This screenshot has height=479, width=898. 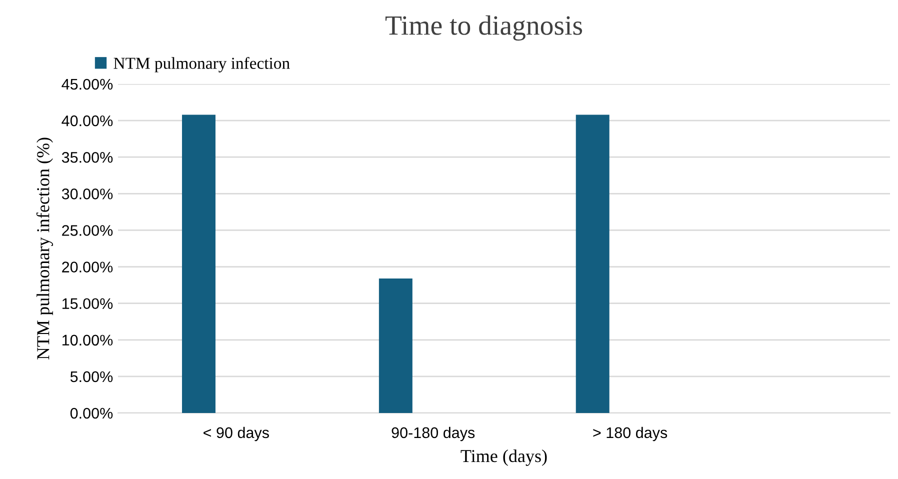 What do you see at coordinates (87, 230) in the screenshot?
I see `y-tick-label: 25.00%` at bounding box center [87, 230].